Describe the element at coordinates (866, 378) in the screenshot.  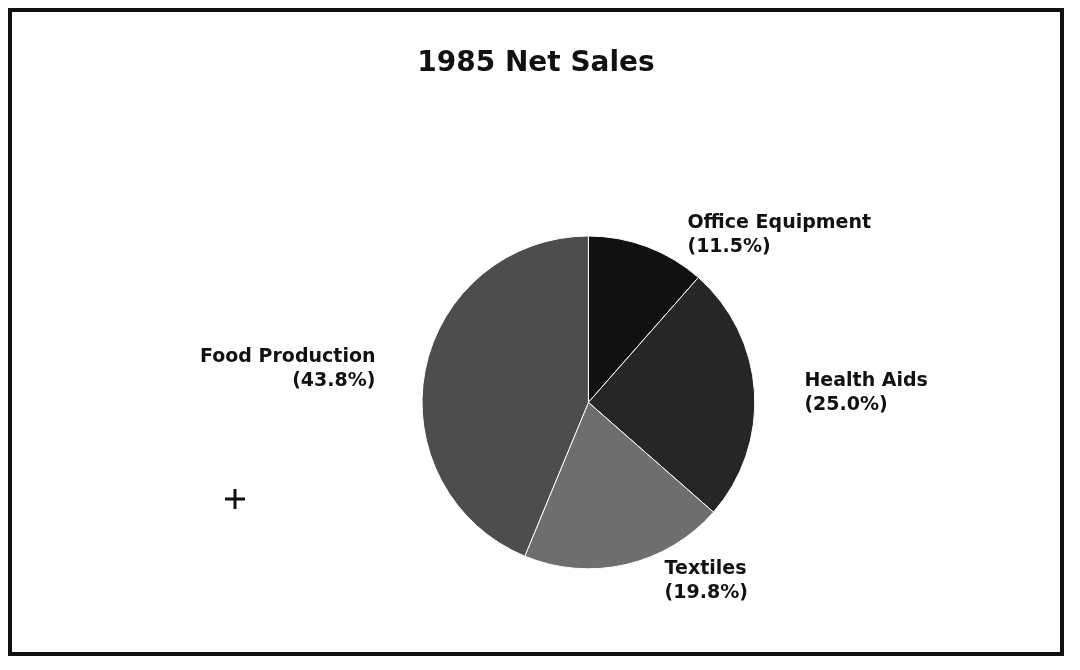
I see `slice-label: Health Aids` at that location.